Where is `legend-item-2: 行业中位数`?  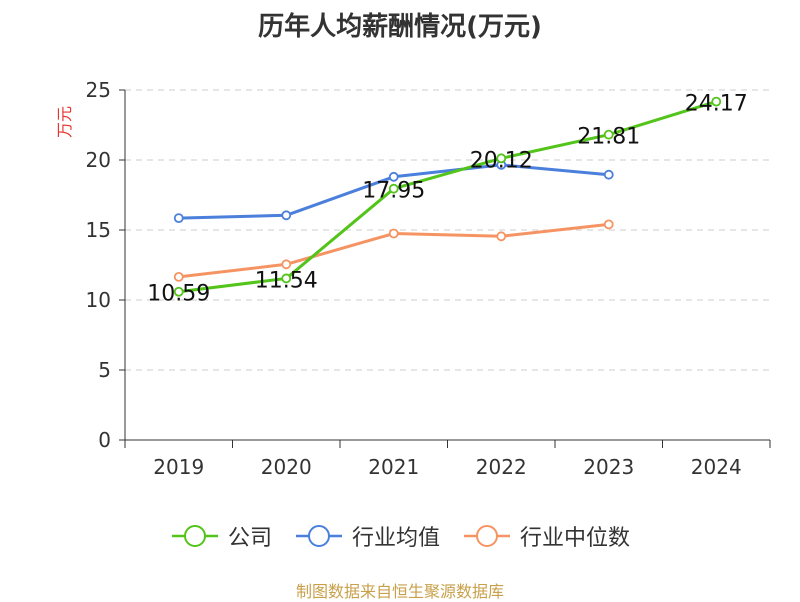 legend-item-2: 行业中位数 is located at coordinates (546, 536).